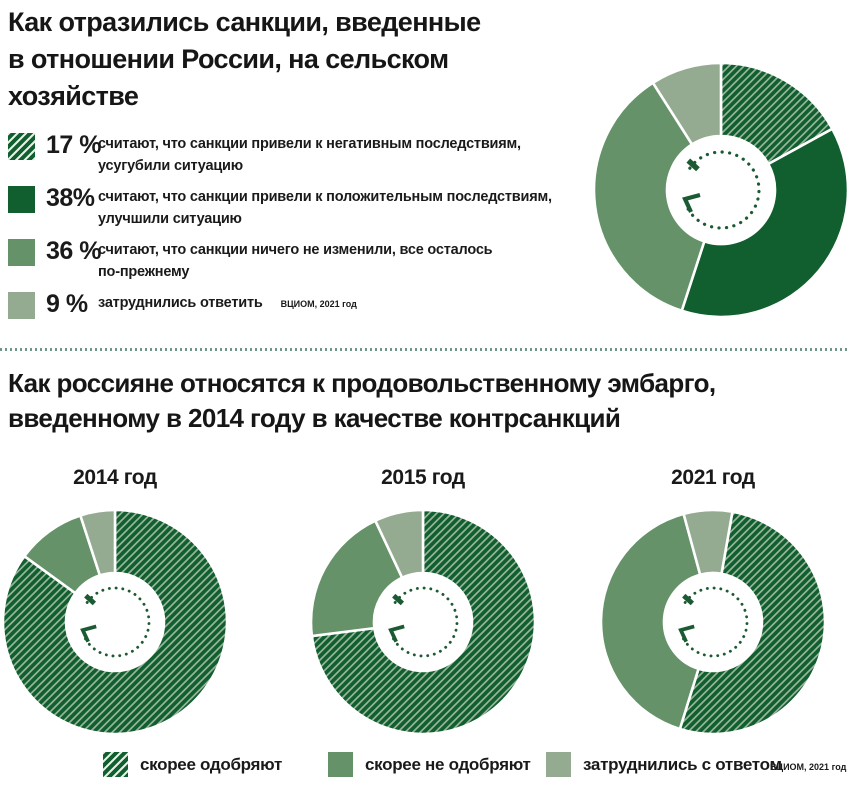 This screenshot has width=850, height=788. I want to click on legend-item-disapprove: скорее не одобряют, so click(429, 764).